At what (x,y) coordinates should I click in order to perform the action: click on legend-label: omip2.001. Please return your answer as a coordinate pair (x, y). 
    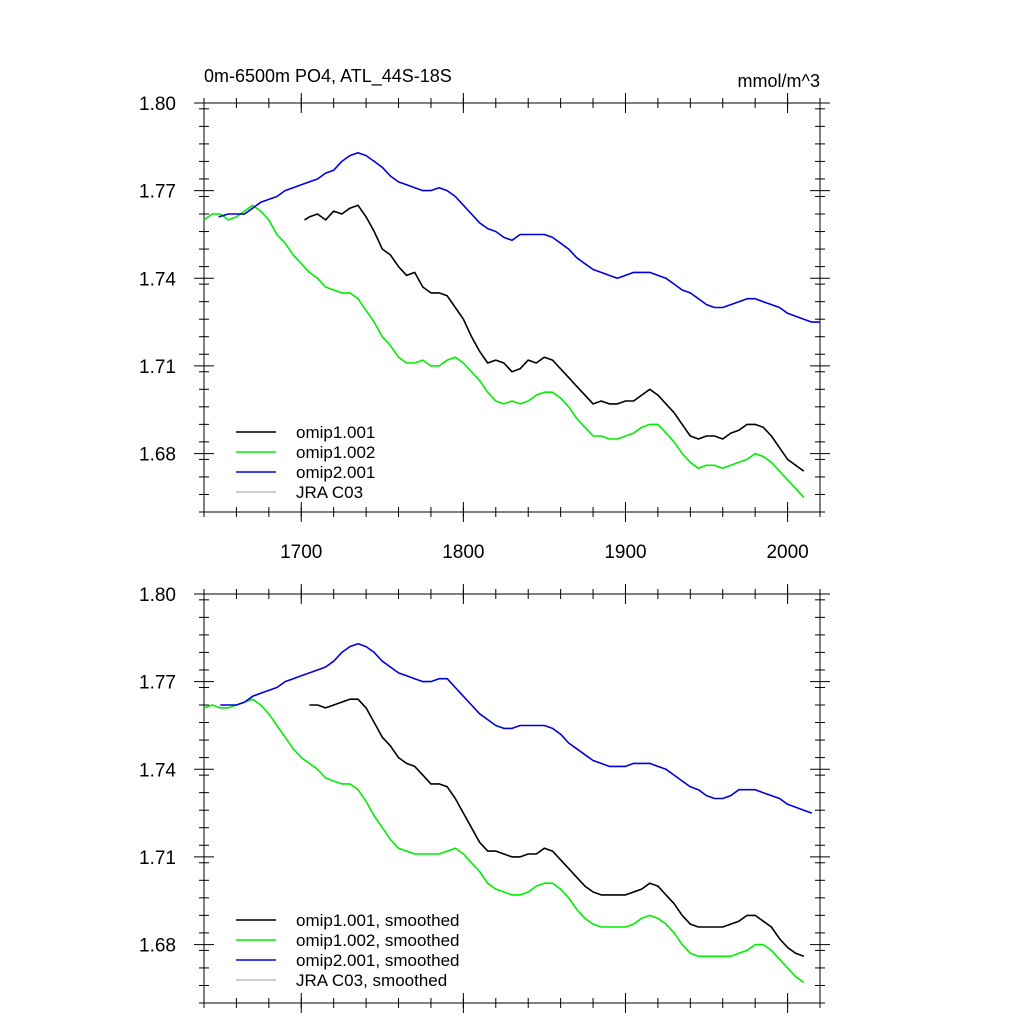
    Looking at the image, I should click on (335, 472).